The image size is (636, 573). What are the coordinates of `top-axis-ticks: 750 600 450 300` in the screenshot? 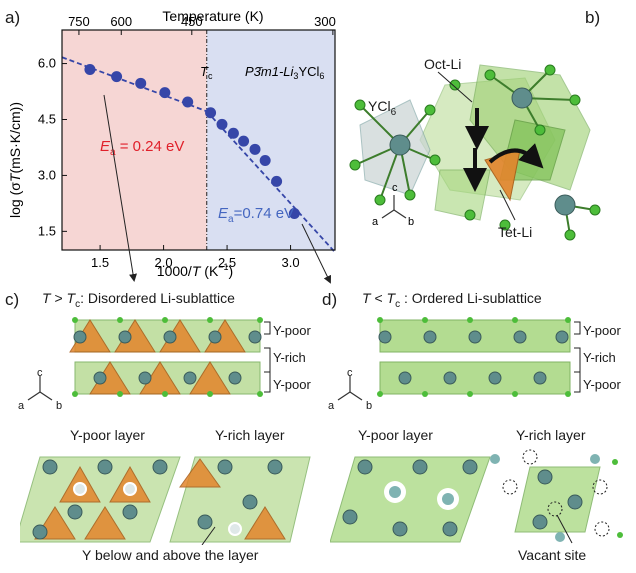 It's located at (202, 24).